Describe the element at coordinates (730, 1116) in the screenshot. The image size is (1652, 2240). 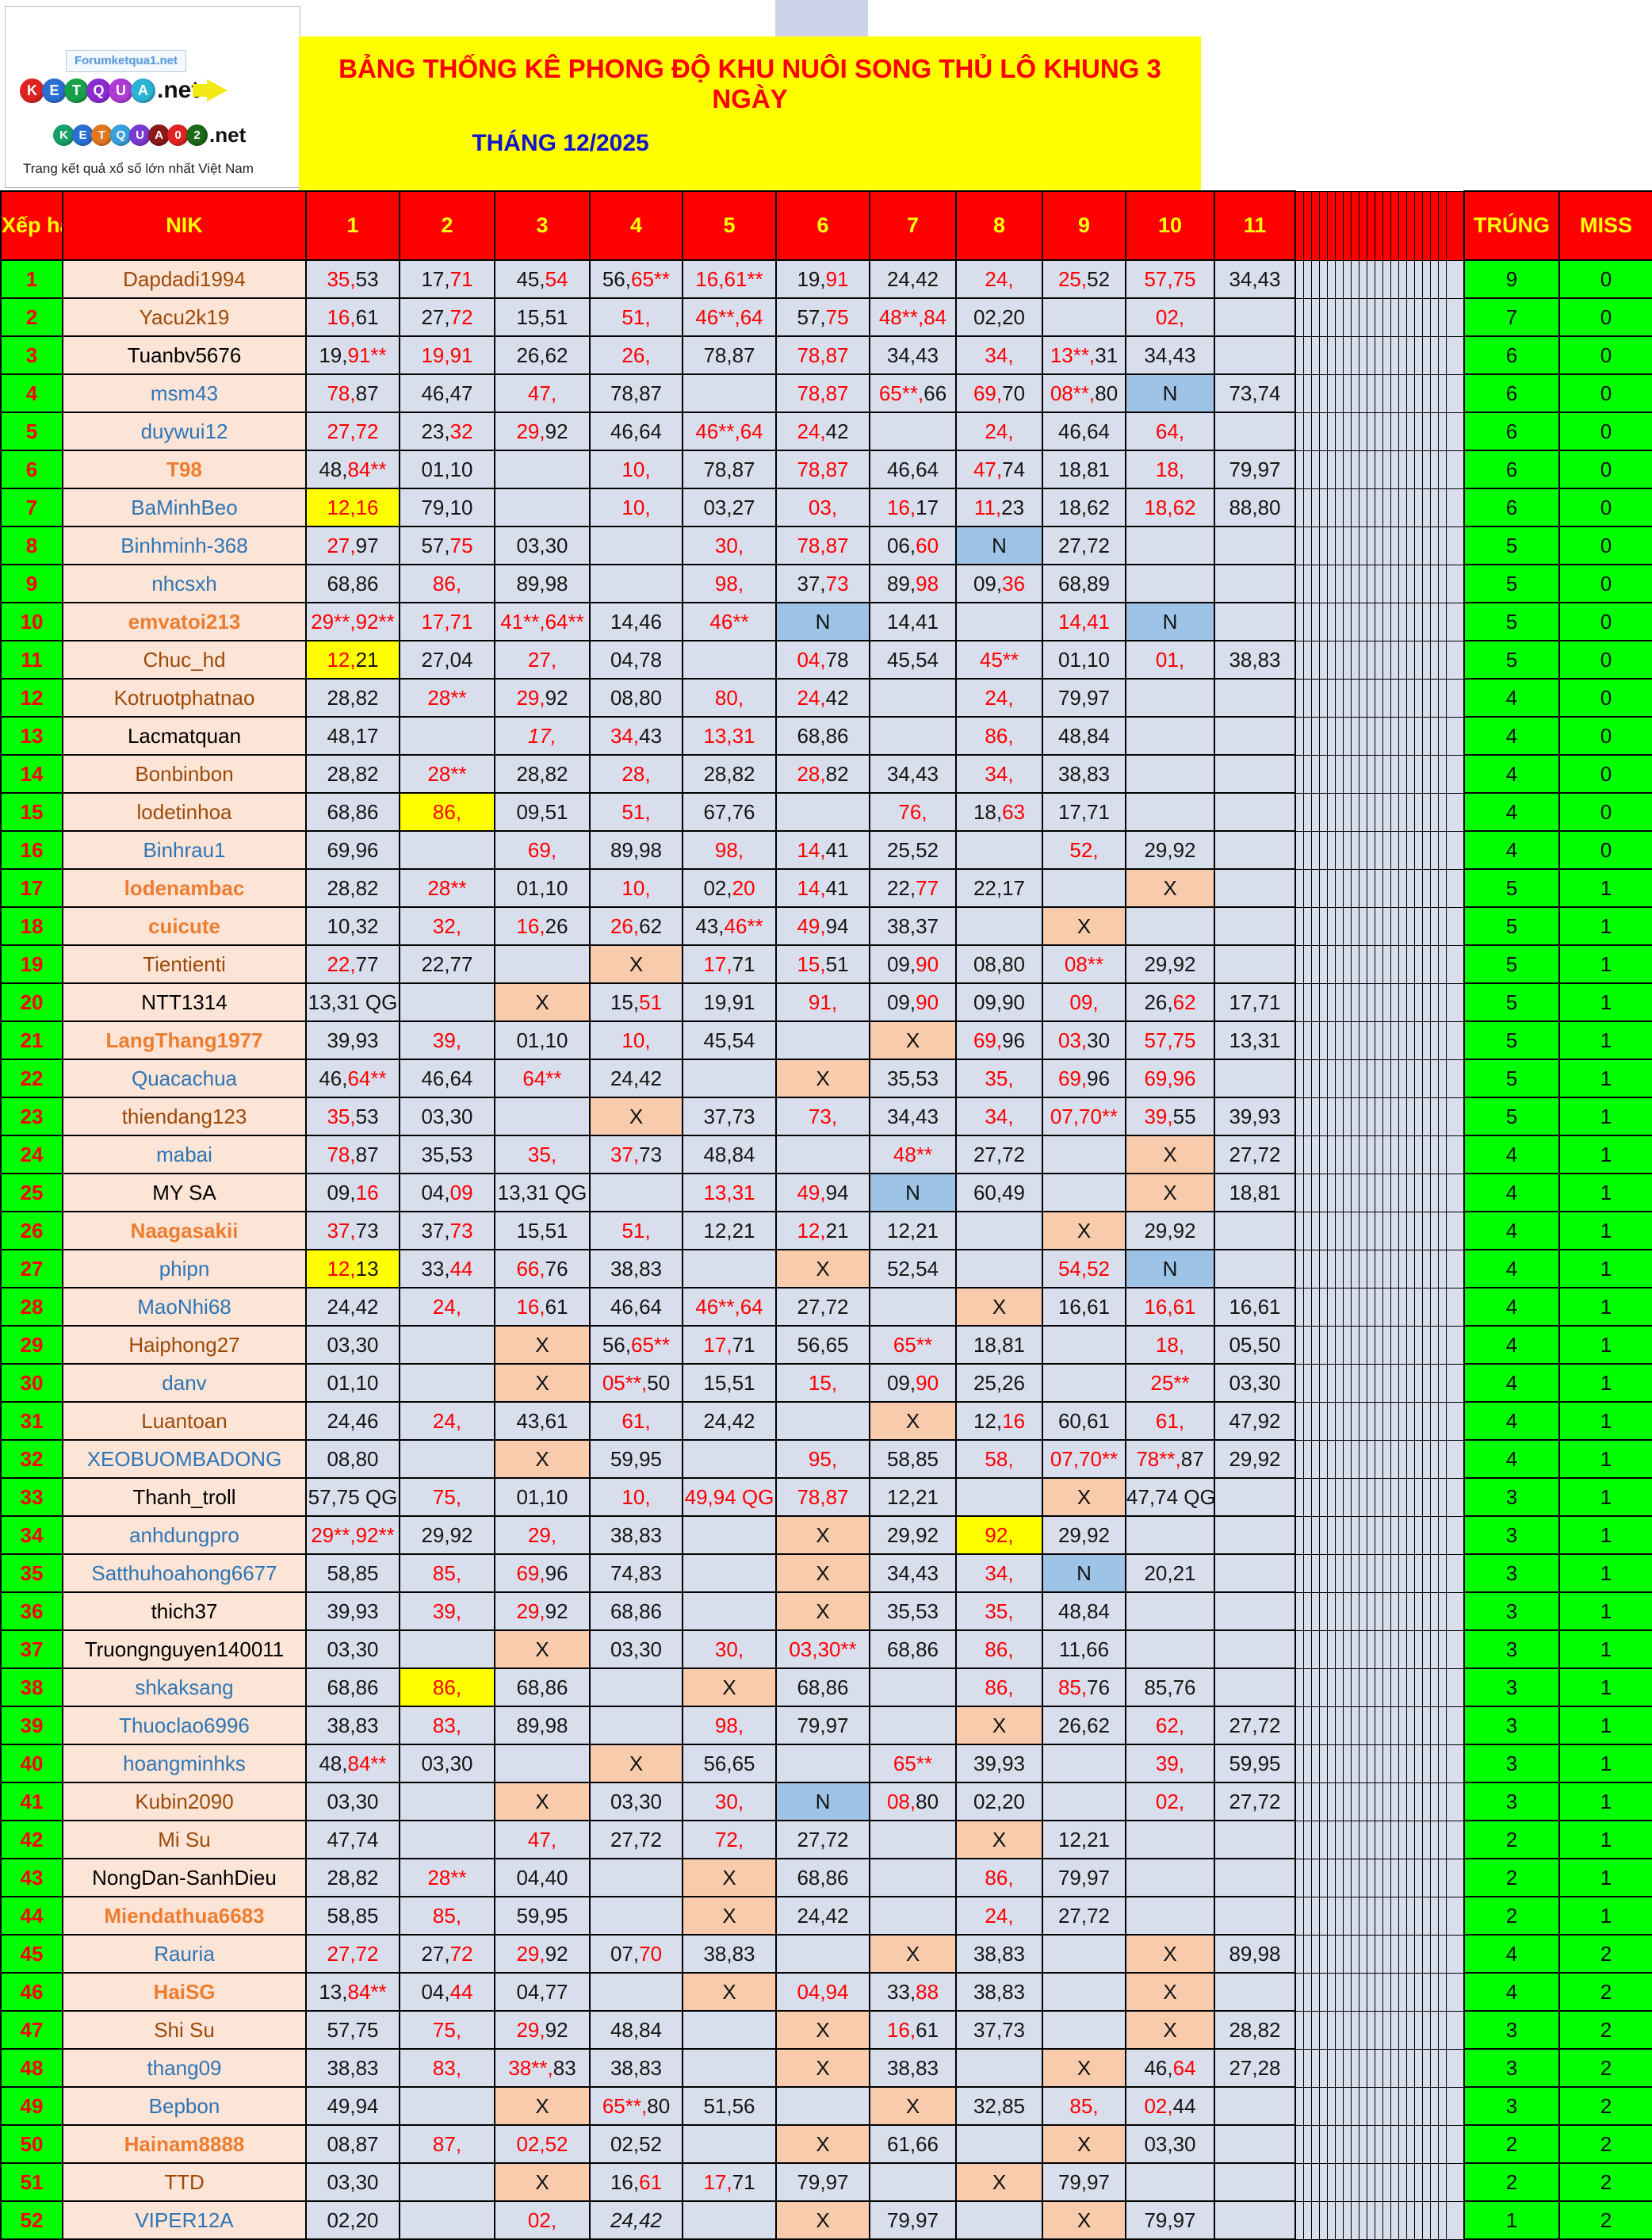
I see `grid-cell: 37,73` at that location.